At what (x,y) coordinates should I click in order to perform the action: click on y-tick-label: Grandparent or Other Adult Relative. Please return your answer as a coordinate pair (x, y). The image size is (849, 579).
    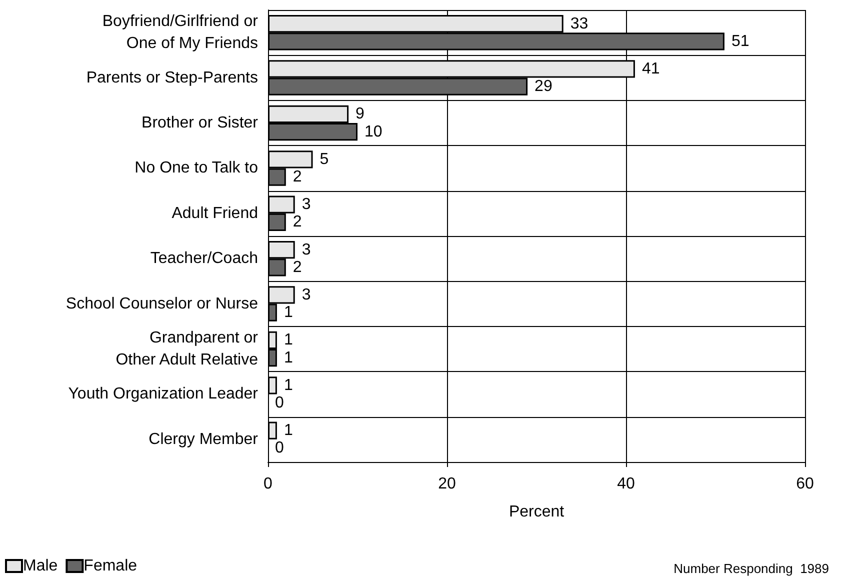
    Looking at the image, I should click on (187, 349).